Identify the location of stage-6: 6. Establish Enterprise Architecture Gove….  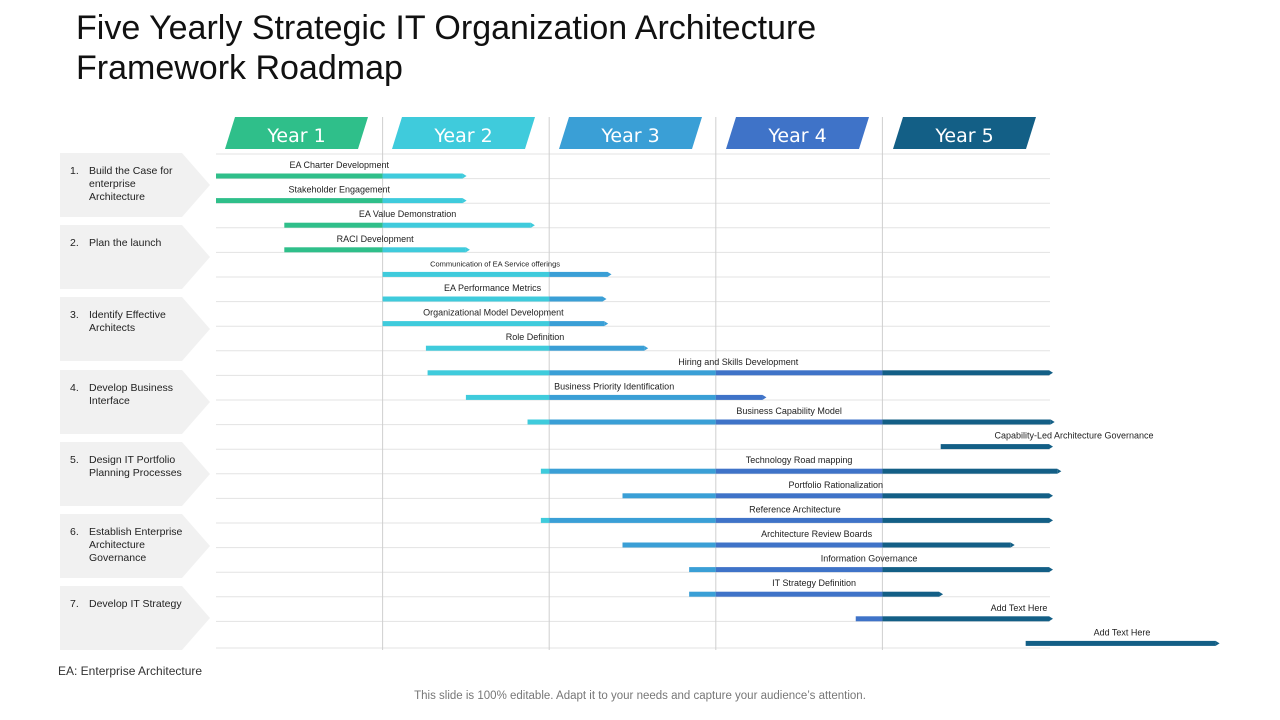
(135, 546).